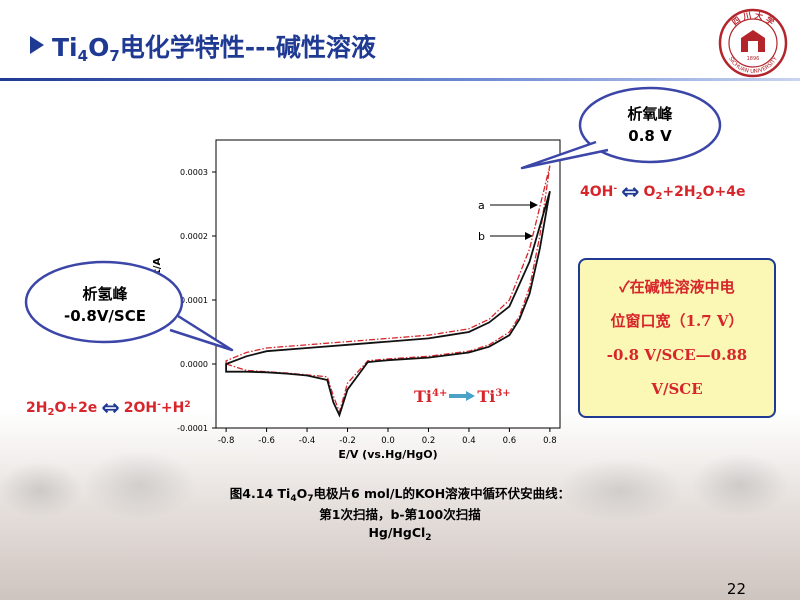  Describe the element at coordinates (388, 441) in the screenshot. I see `x-tick-label: 0.0` at that location.